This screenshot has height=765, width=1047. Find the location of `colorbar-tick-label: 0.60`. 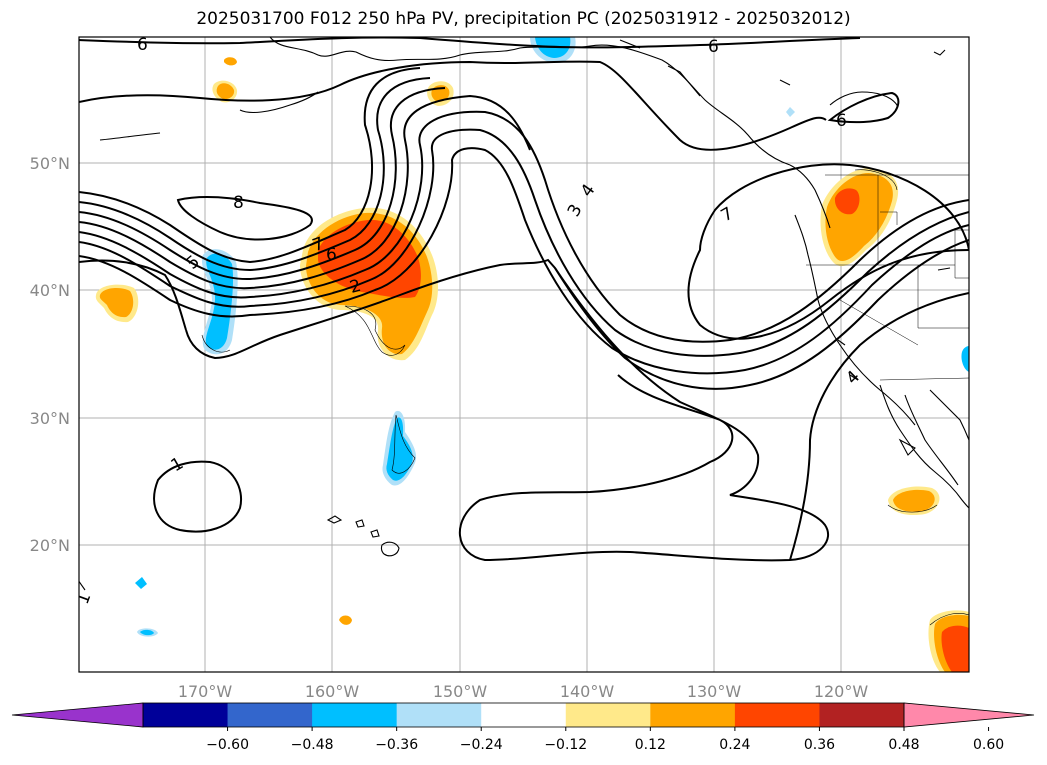

colorbar-tick-label: 0.60 is located at coordinates (988, 745).